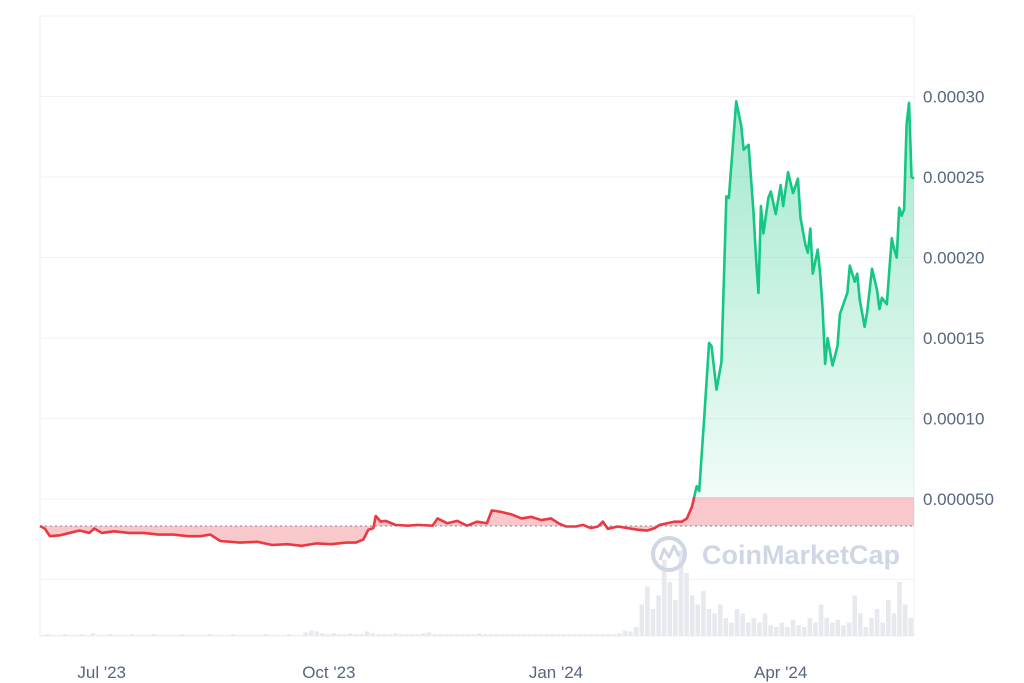 Image resolution: width=1024 pixels, height=683 pixels. Describe the element at coordinates (780, 672) in the screenshot. I see `x-tick-label: Apr '24` at that location.